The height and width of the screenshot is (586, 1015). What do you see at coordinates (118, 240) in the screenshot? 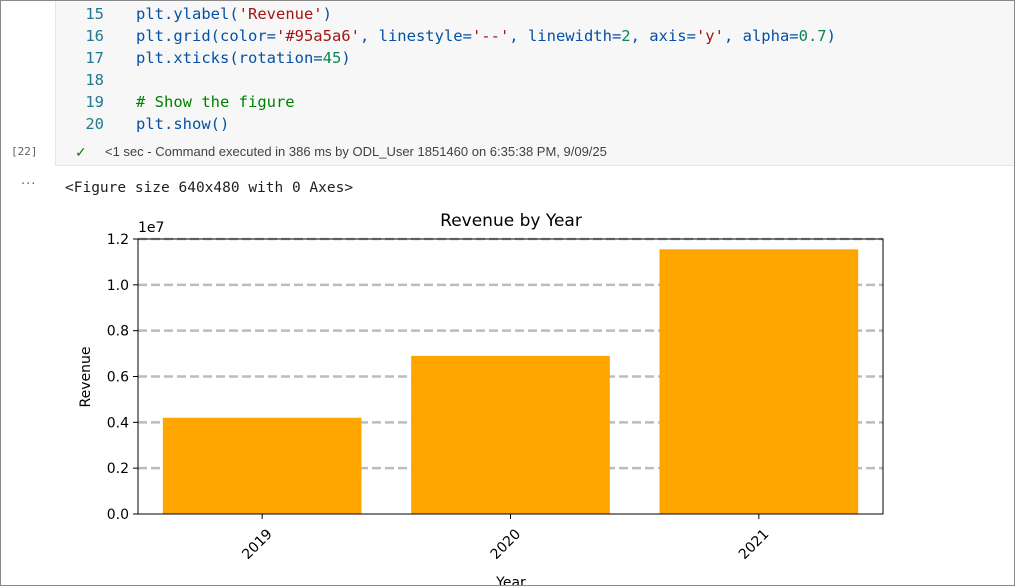
I see `y-tick-label: 1.2` at bounding box center [118, 240].